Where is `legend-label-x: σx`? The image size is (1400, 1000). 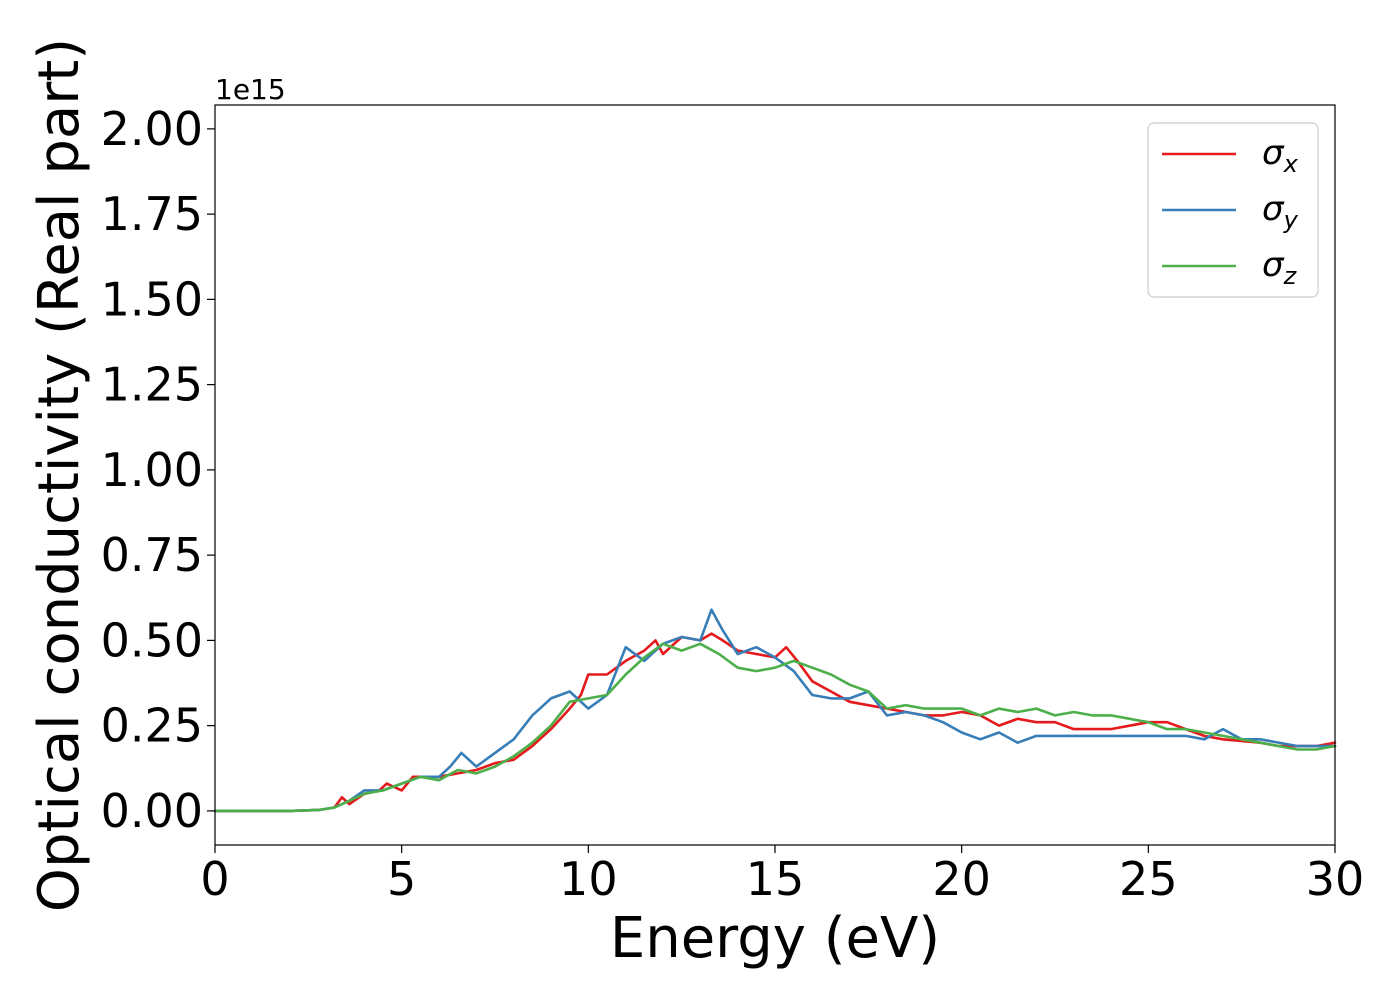 legend-label-x: σx is located at coordinates (1280, 155).